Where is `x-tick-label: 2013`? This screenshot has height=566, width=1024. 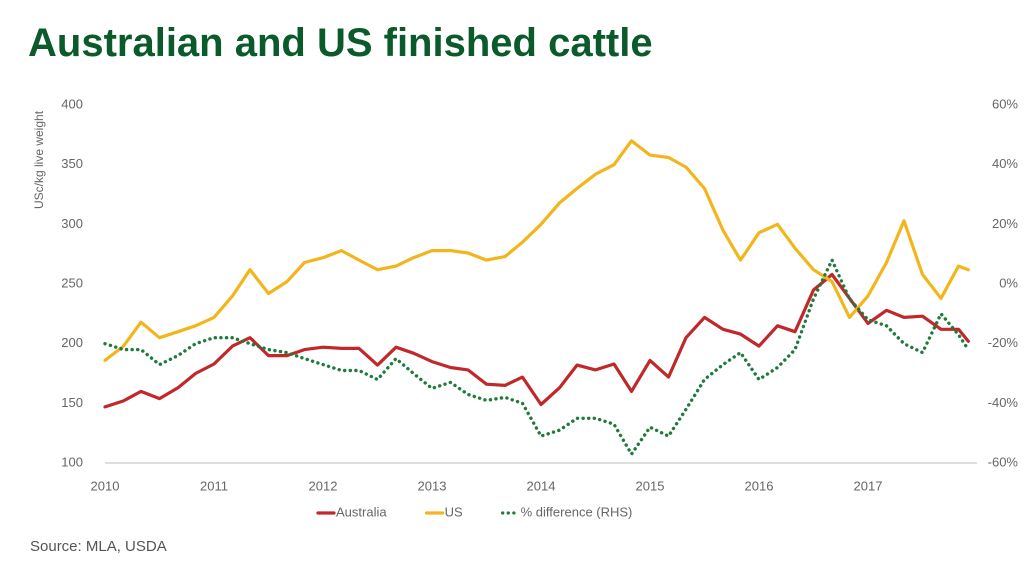
x-tick-label: 2013 is located at coordinates (432, 485).